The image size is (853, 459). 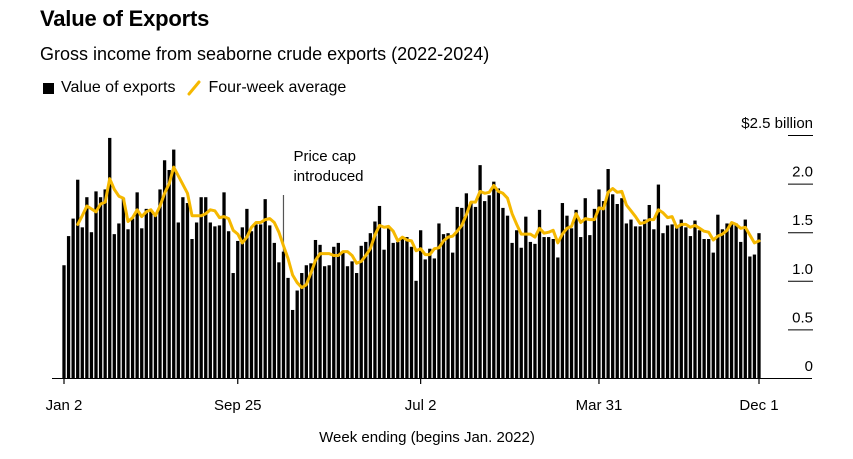 I want to click on x-tick-label: Sep 25, so click(x=238, y=405).